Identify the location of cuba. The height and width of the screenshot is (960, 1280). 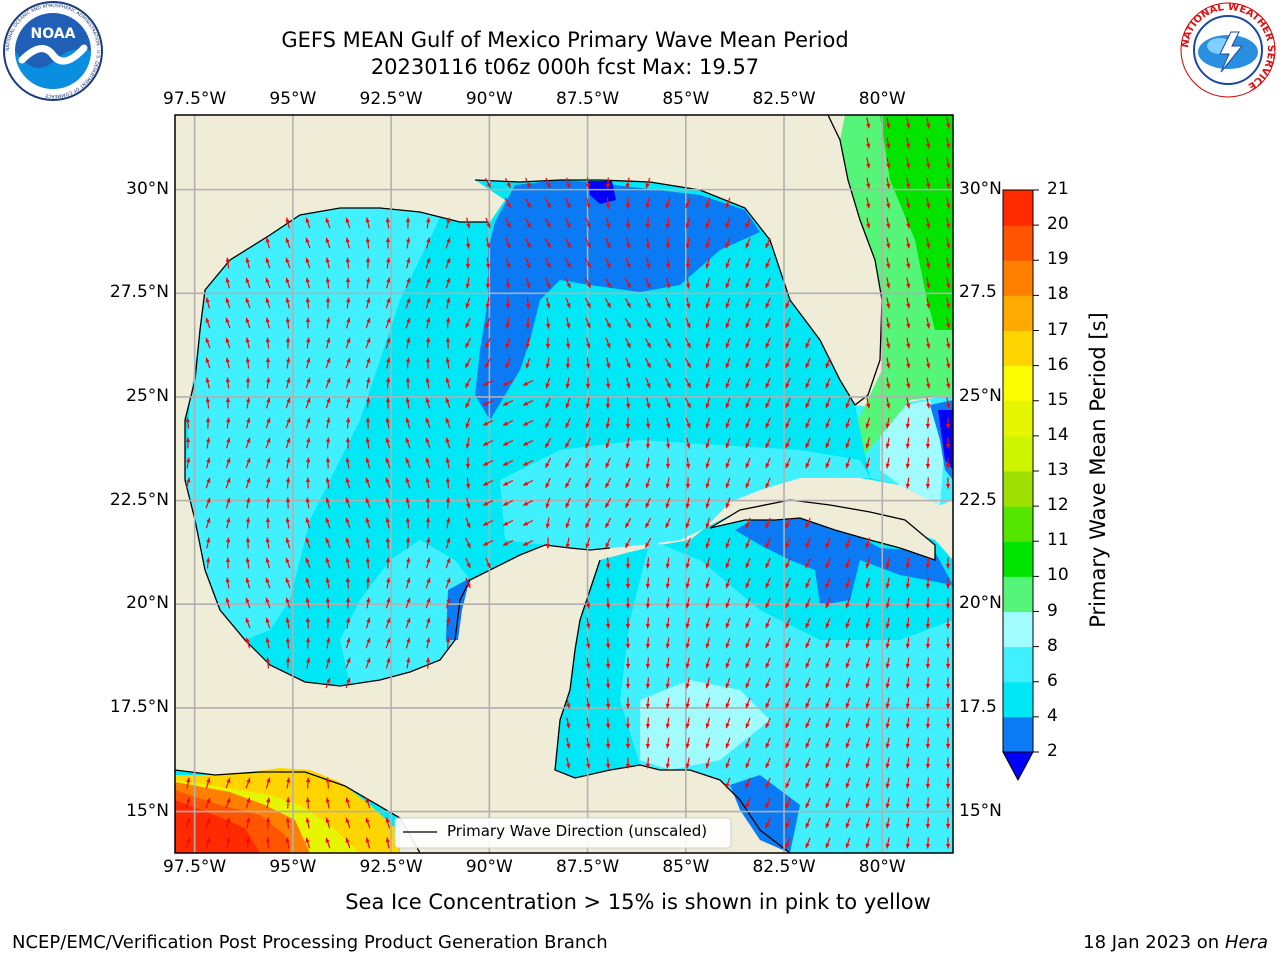
(822, 530).